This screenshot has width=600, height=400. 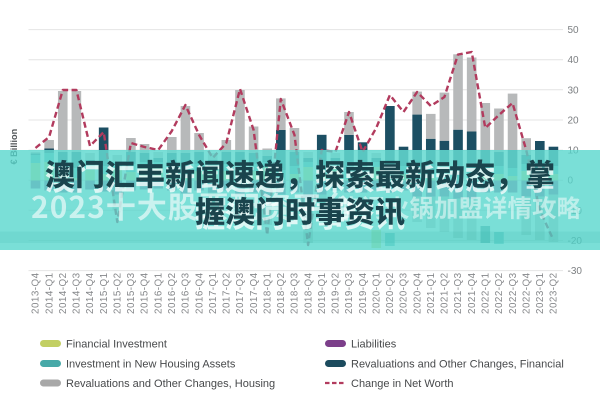 I want to click on svg-text:Investment in New Housing Asse: Investment in New Housing Assets, so click(x=151, y=365).